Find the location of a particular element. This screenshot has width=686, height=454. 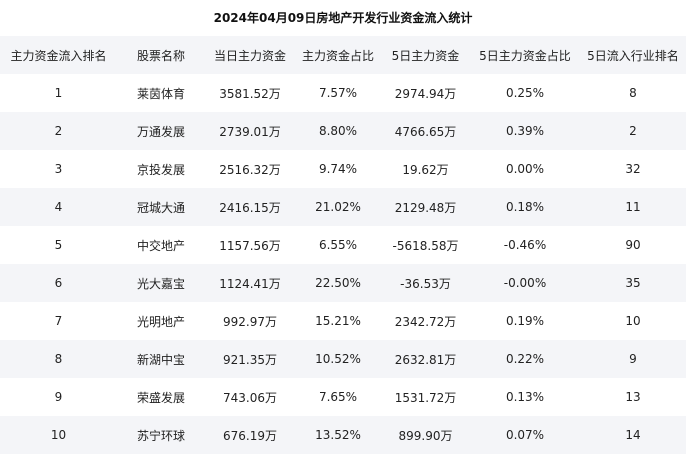

stock-name-cell: 光大嘉宝 is located at coordinates (160, 283).